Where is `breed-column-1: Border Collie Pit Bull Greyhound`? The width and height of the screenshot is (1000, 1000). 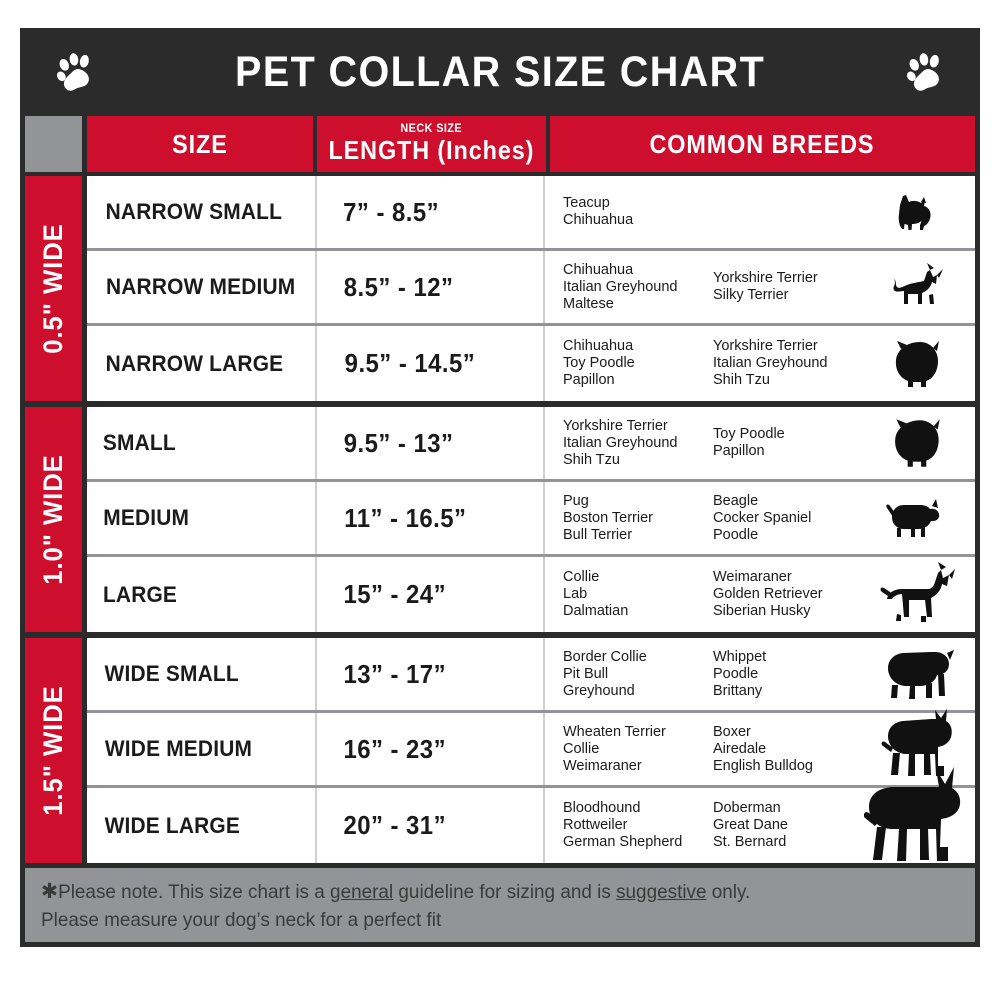
breed-column-1: Border Collie Pit Bull Greyhound is located at coordinates (638, 674).